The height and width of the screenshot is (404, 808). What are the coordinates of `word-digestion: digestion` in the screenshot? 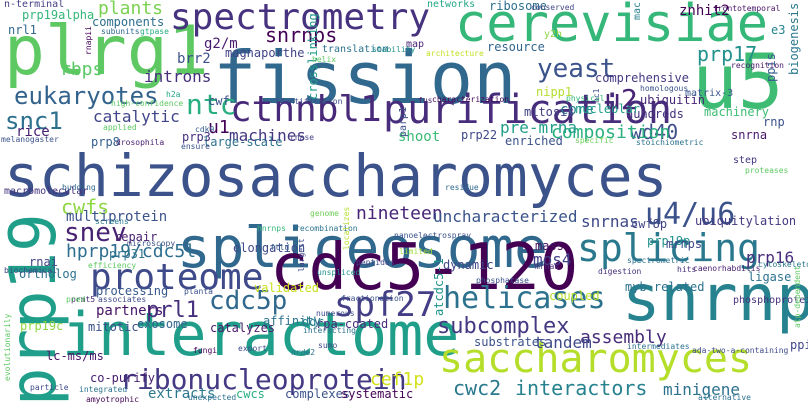 It's located at (620, 271).